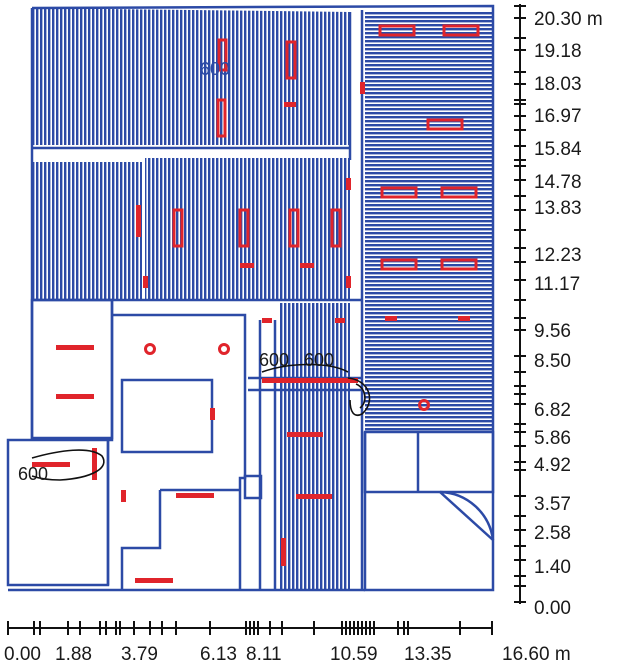 Image resolution: width=622 pixels, height=667 pixels. What do you see at coordinates (552, 331) in the screenshot?
I see `y-tick-label: 9.56` at bounding box center [552, 331].